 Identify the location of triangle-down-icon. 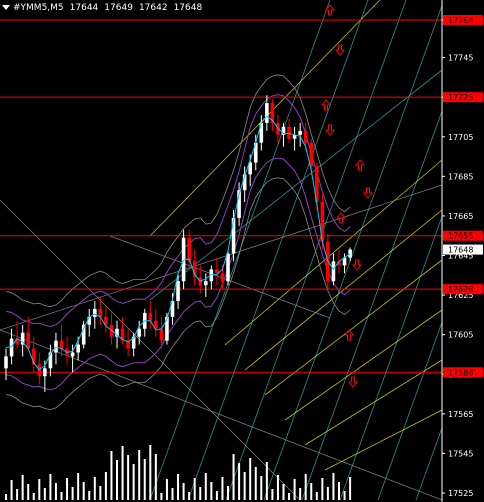
(6, 7).